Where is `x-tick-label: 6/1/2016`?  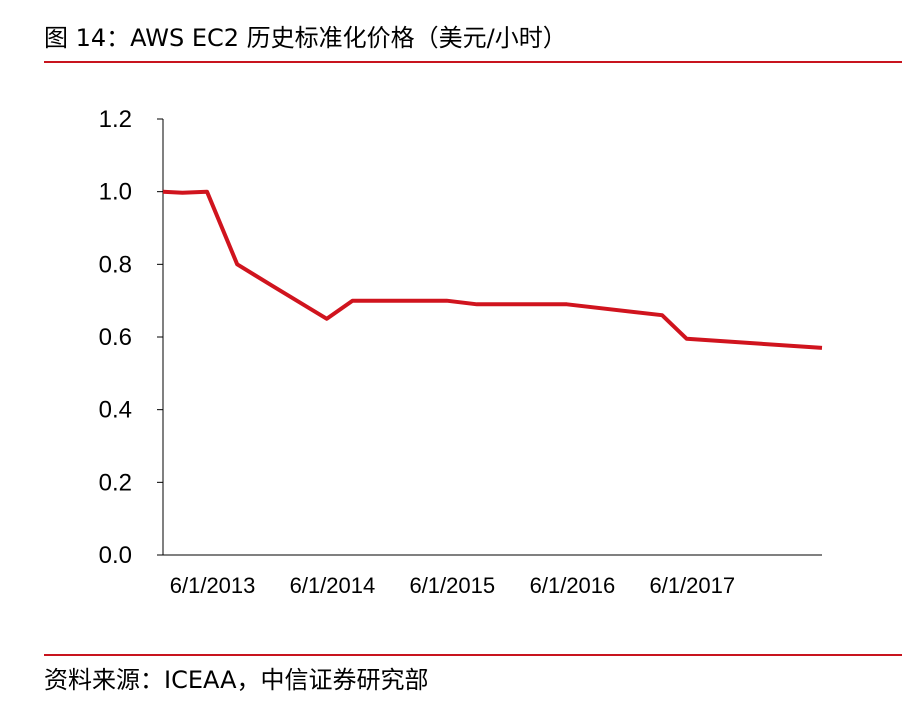 x-tick-label: 6/1/2016 is located at coordinates (573, 585).